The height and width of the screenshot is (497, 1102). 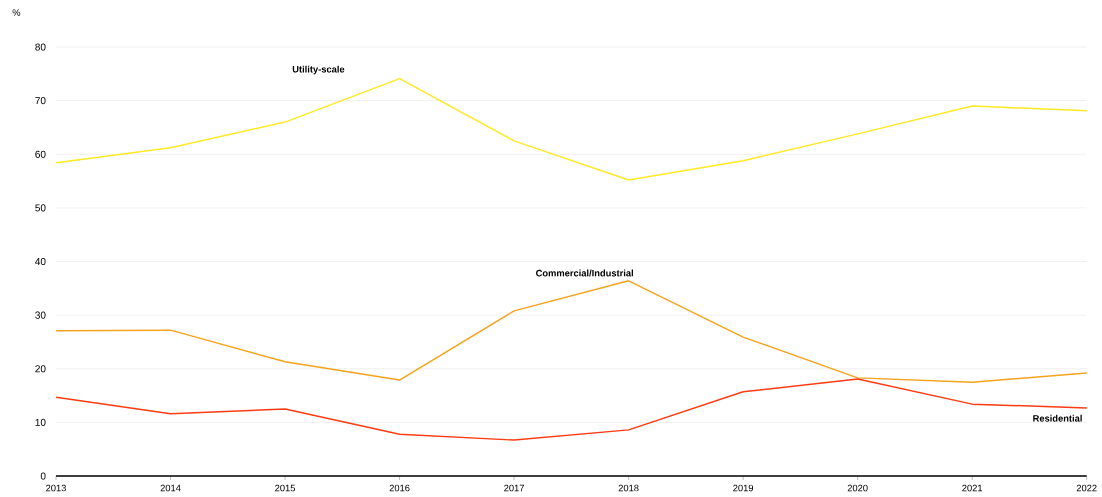 What do you see at coordinates (40, 154) in the screenshot?
I see `y-tick-label: 60` at bounding box center [40, 154].